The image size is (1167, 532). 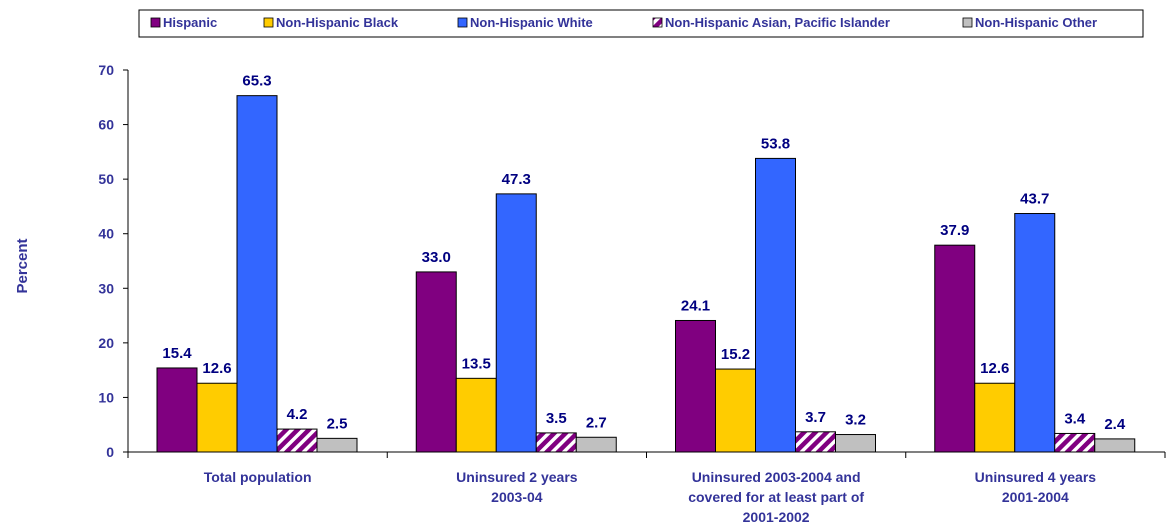 What do you see at coordinates (106, 288) in the screenshot?
I see `y-tick-label: 30` at bounding box center [106, 288].